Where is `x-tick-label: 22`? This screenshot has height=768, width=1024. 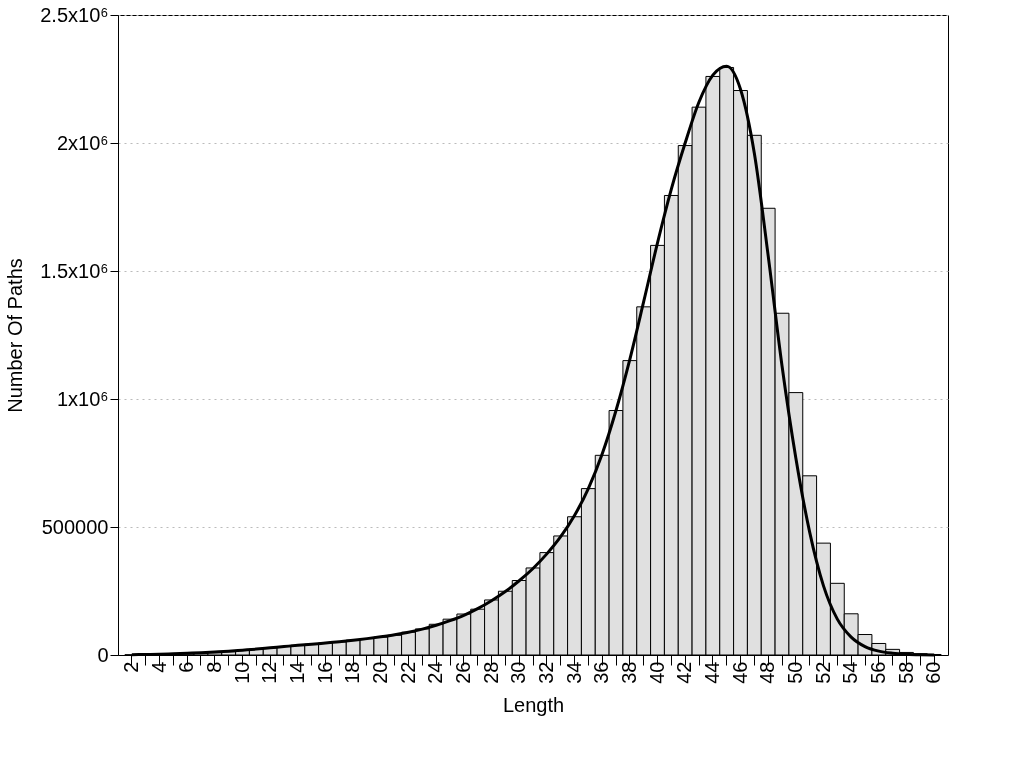
x-tick-label: 22 is located at coordinates (407, 672).